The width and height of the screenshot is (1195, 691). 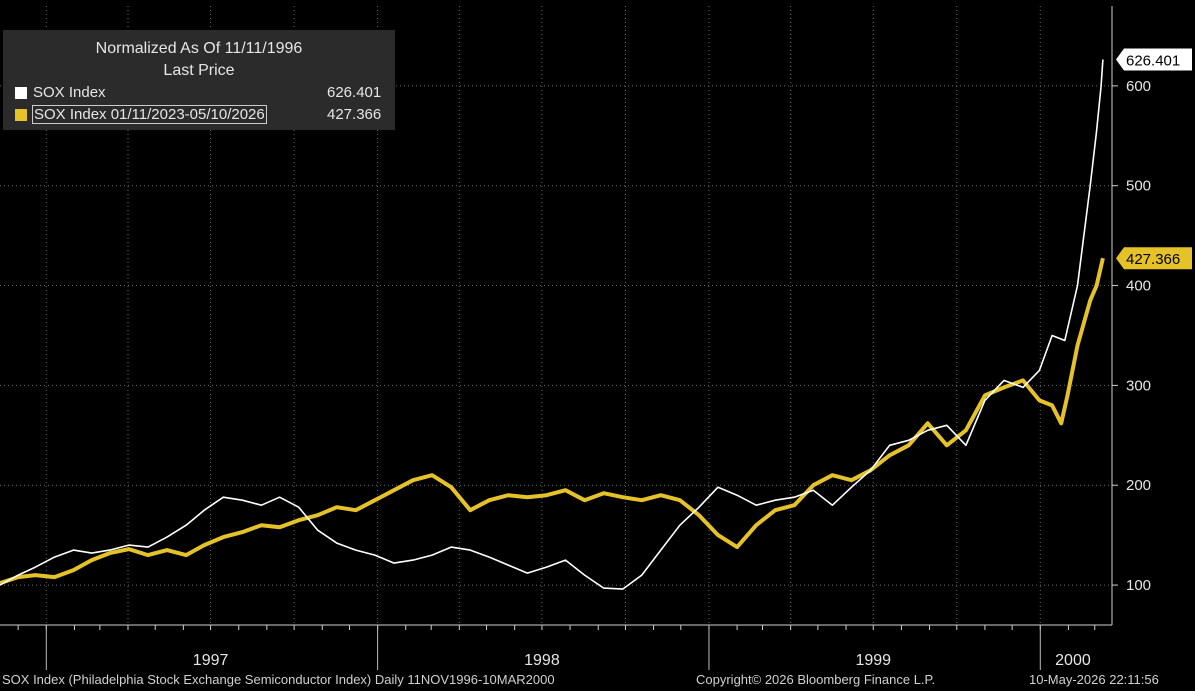 I want to click on legend-subtitle: Last Price, so click(x=199, y=70).